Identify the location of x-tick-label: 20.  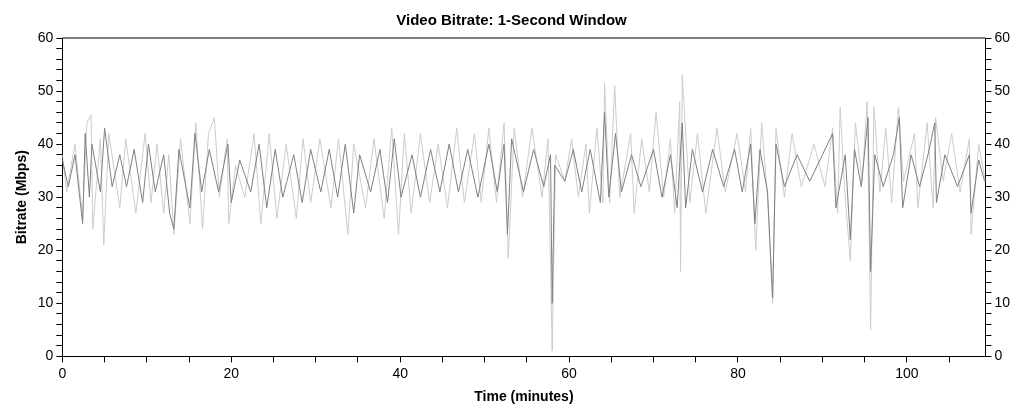
(231, 372).